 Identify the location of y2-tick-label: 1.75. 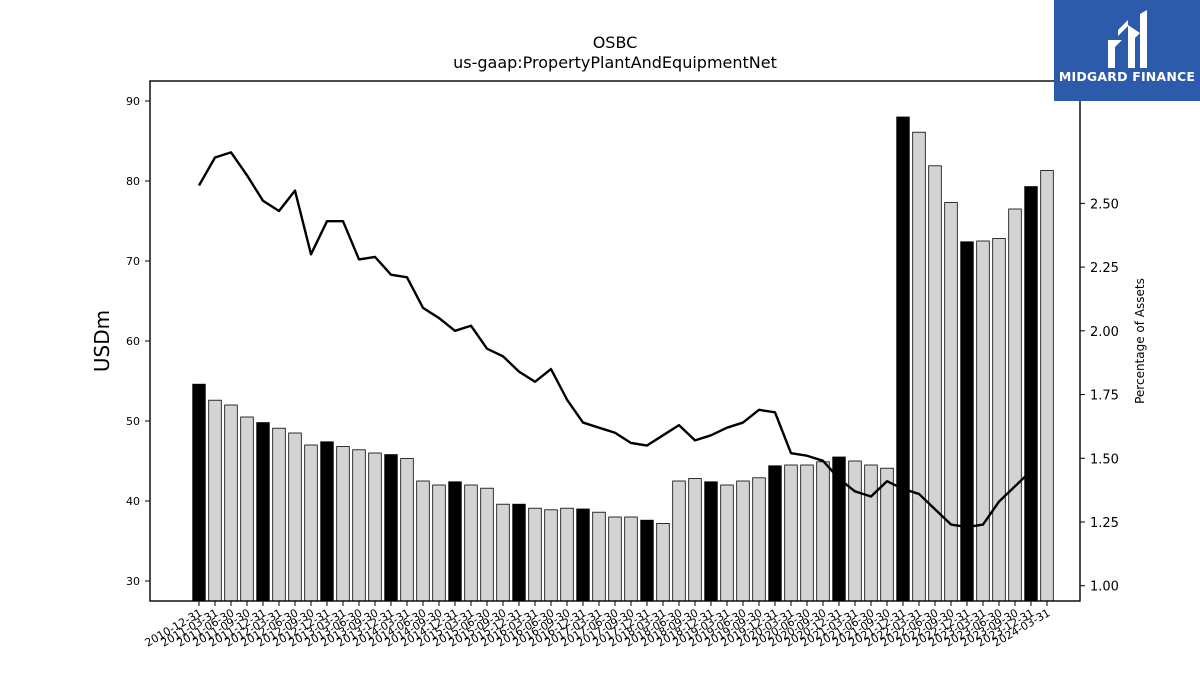
(1104, 396).